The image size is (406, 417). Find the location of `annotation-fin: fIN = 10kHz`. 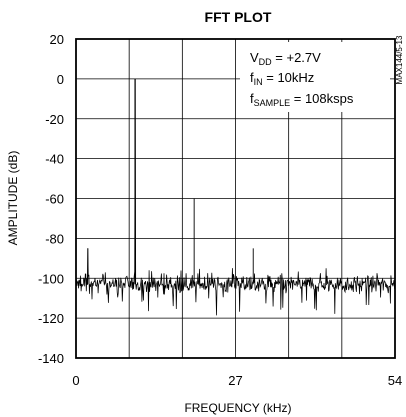

annotation-fin: fIN = 10kHz is located at coordinates (282, 78).